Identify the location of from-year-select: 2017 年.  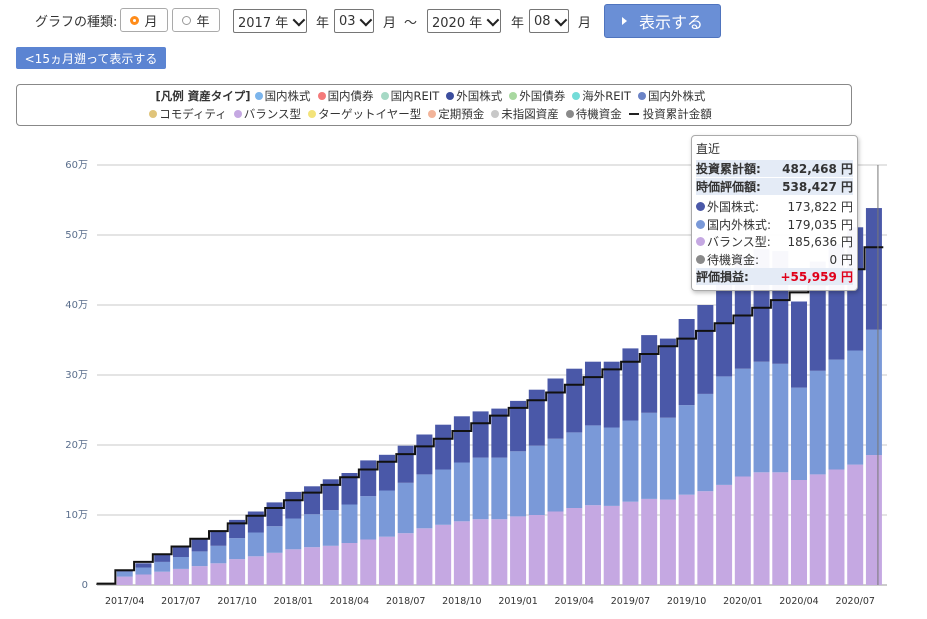
(270, 21).